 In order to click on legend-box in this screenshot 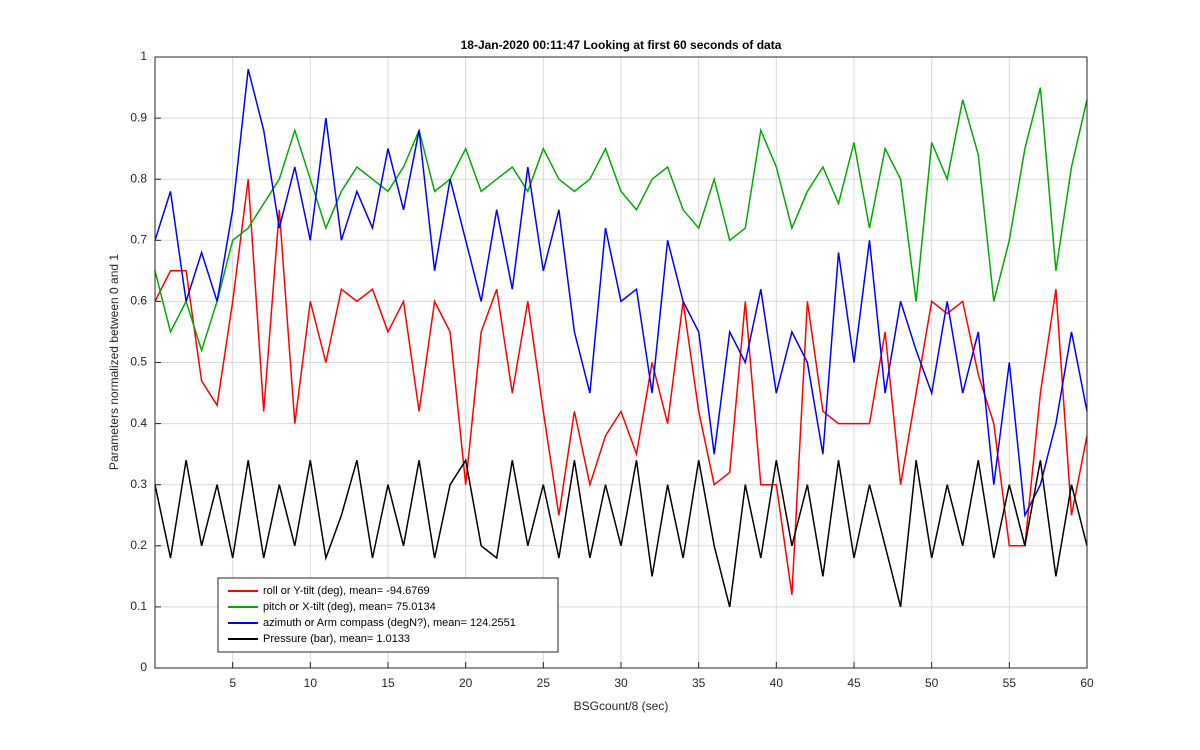, I will do `click(388, 615)`.